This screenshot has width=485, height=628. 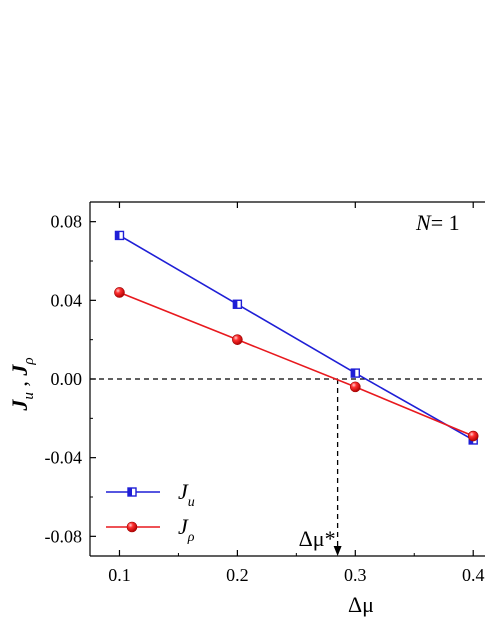 What do you see at coordinates (423, 222) in the screenshot?
I see `annotation-n: N` at bounding box center [423, 222].